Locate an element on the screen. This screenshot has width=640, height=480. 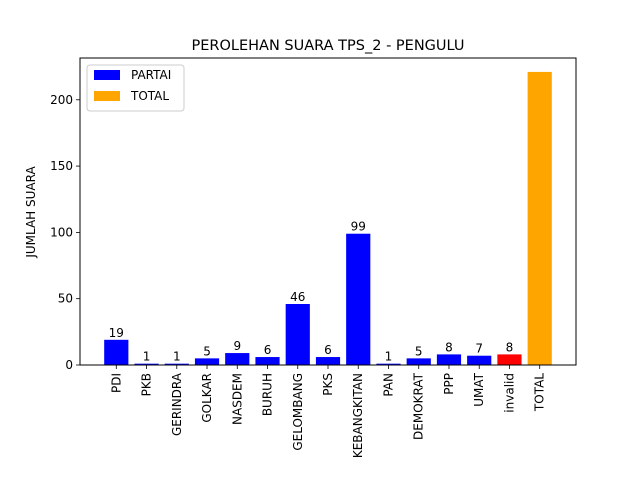
data-label-demokrat: 5 is located at coordinates (419, 351).